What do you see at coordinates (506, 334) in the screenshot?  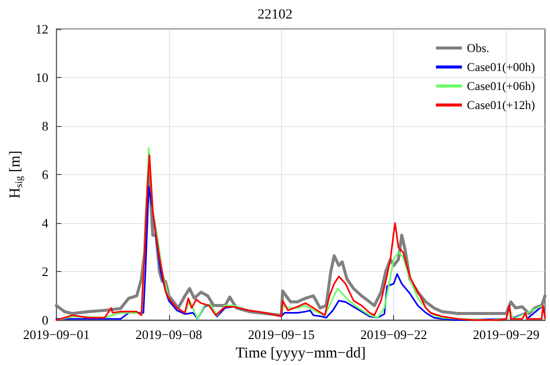 I see `x-tick-label: 2019−09−29` at bounding box center [506, 334].